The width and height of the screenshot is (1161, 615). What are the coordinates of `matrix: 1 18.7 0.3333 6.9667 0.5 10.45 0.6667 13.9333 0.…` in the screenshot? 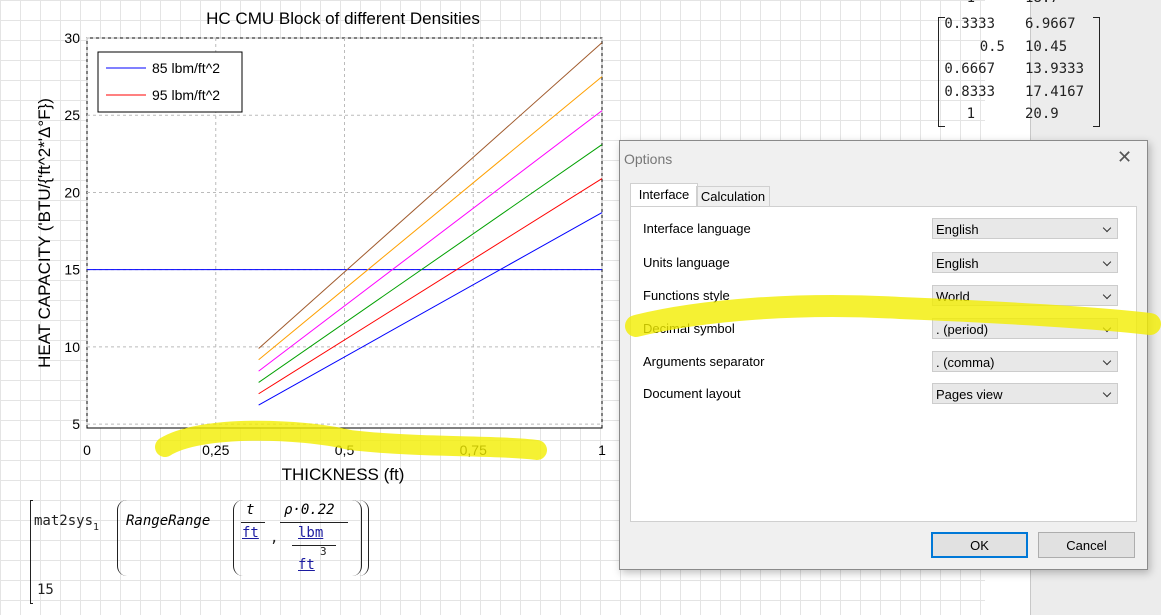 It's located at (1017, 75).